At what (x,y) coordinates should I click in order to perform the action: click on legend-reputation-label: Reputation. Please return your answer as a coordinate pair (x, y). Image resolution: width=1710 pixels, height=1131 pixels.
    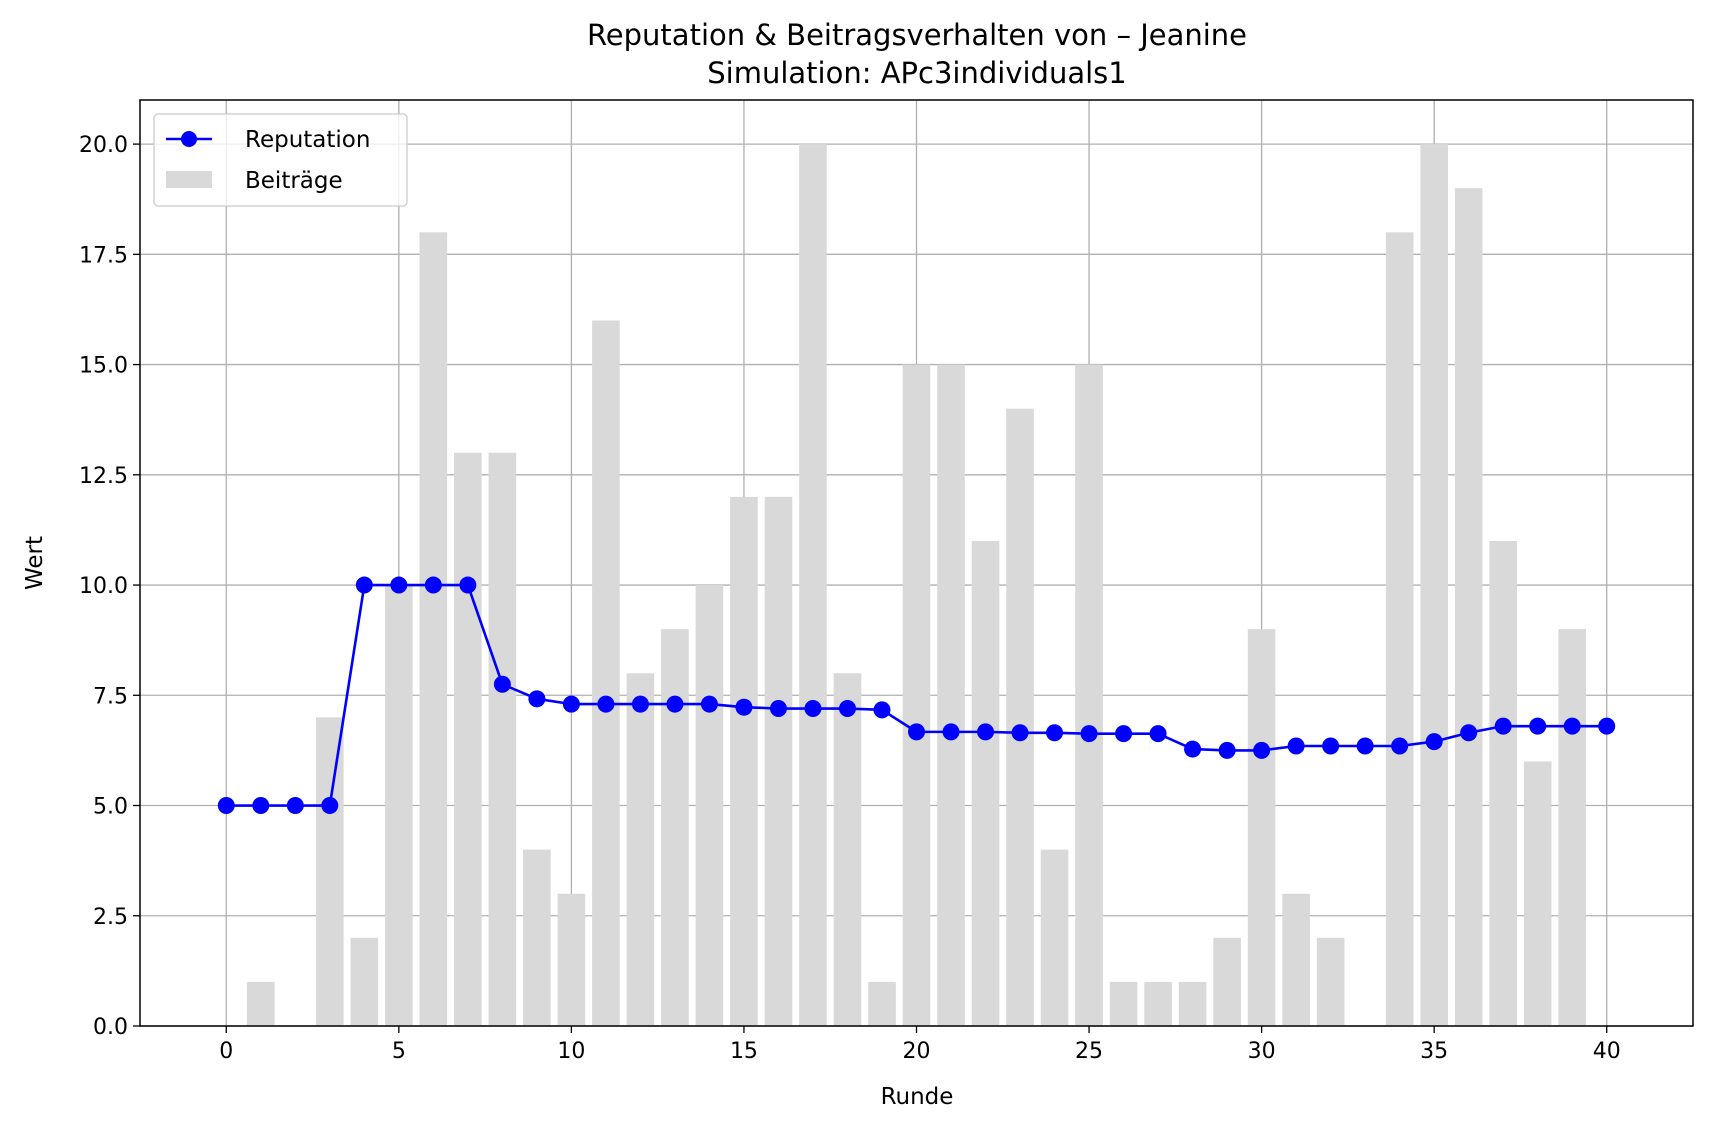
    Looking at the image, I should click on (307, 140).